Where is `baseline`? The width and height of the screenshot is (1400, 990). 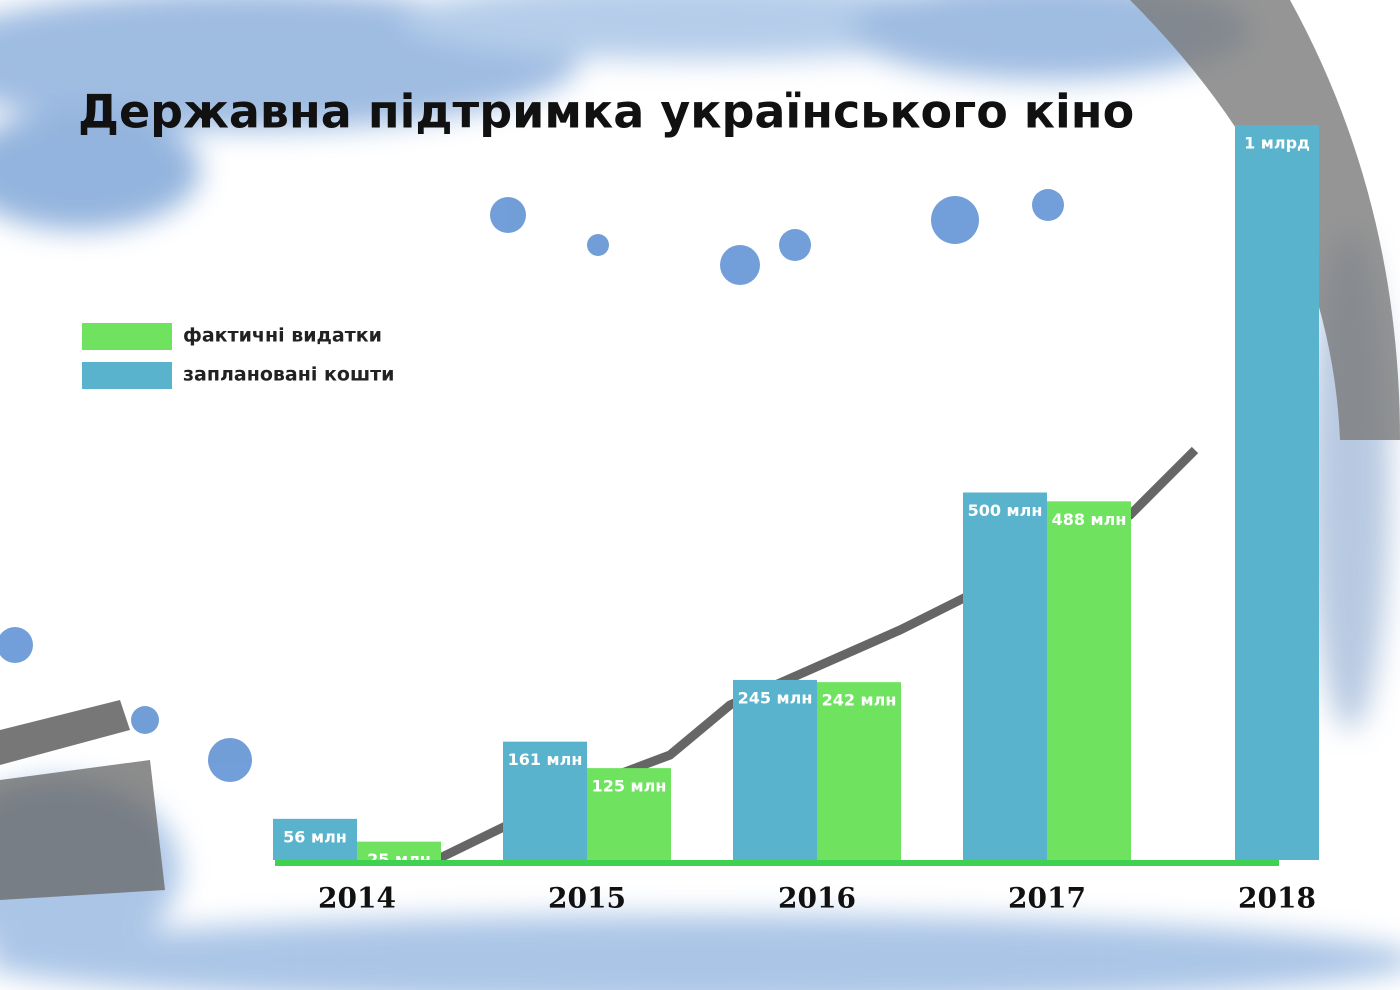 baseline is located at coordinates (777, 863).